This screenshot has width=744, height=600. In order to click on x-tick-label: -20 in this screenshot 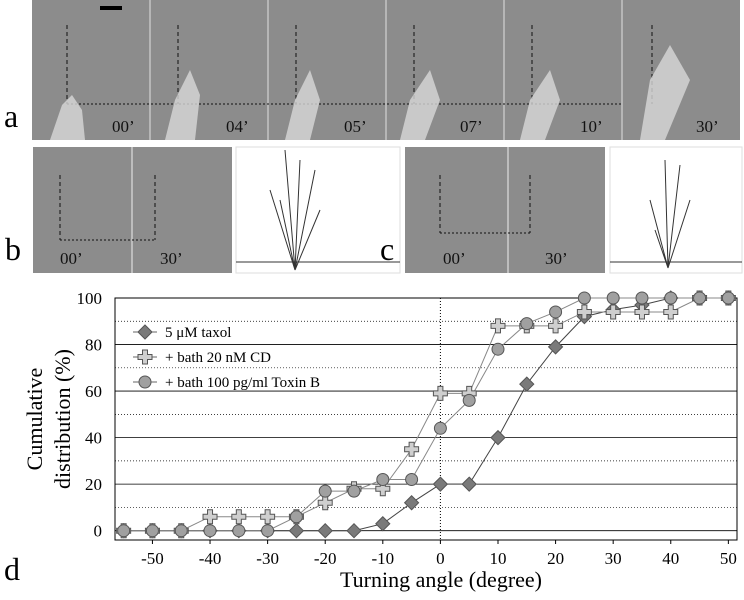, I will do `click(325, 558)`.